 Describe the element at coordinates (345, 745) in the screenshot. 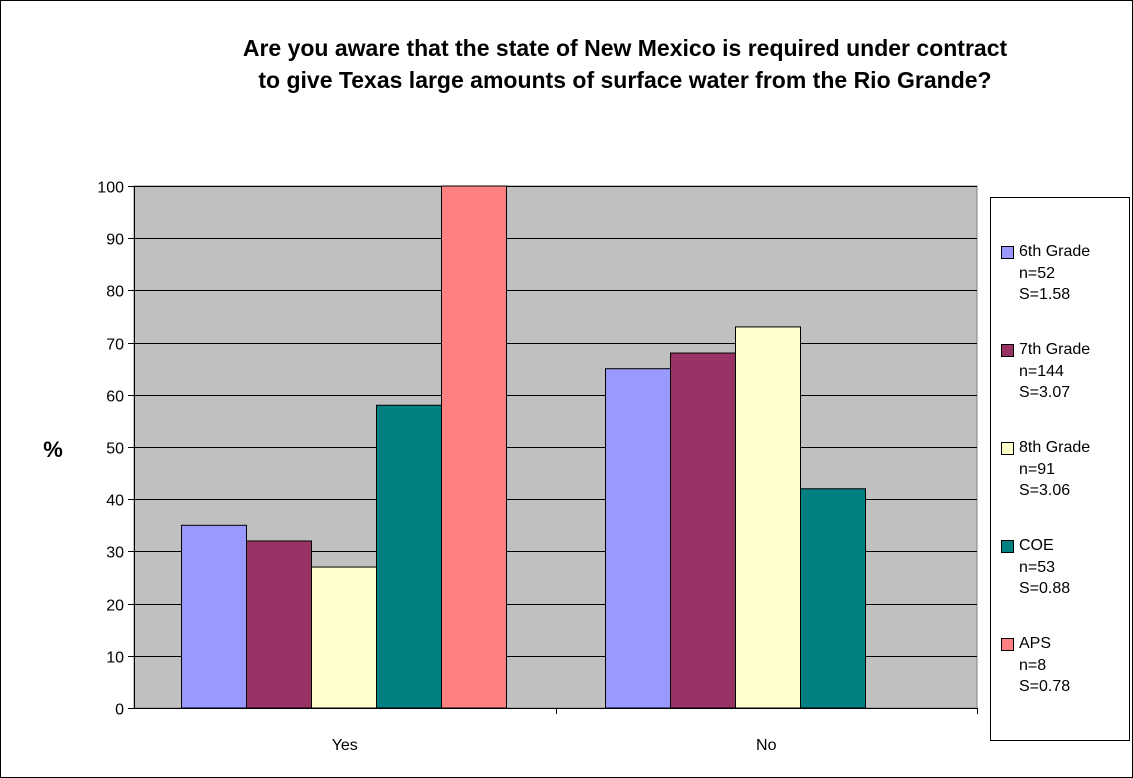

I see `x-tick-label: Yes` at that location.